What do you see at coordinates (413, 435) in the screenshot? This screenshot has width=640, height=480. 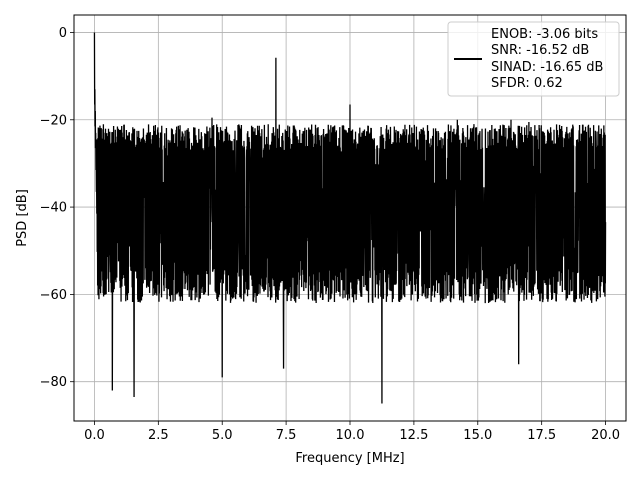 I see `x-tick-label: 12.5` at bounding box center [413, 435].